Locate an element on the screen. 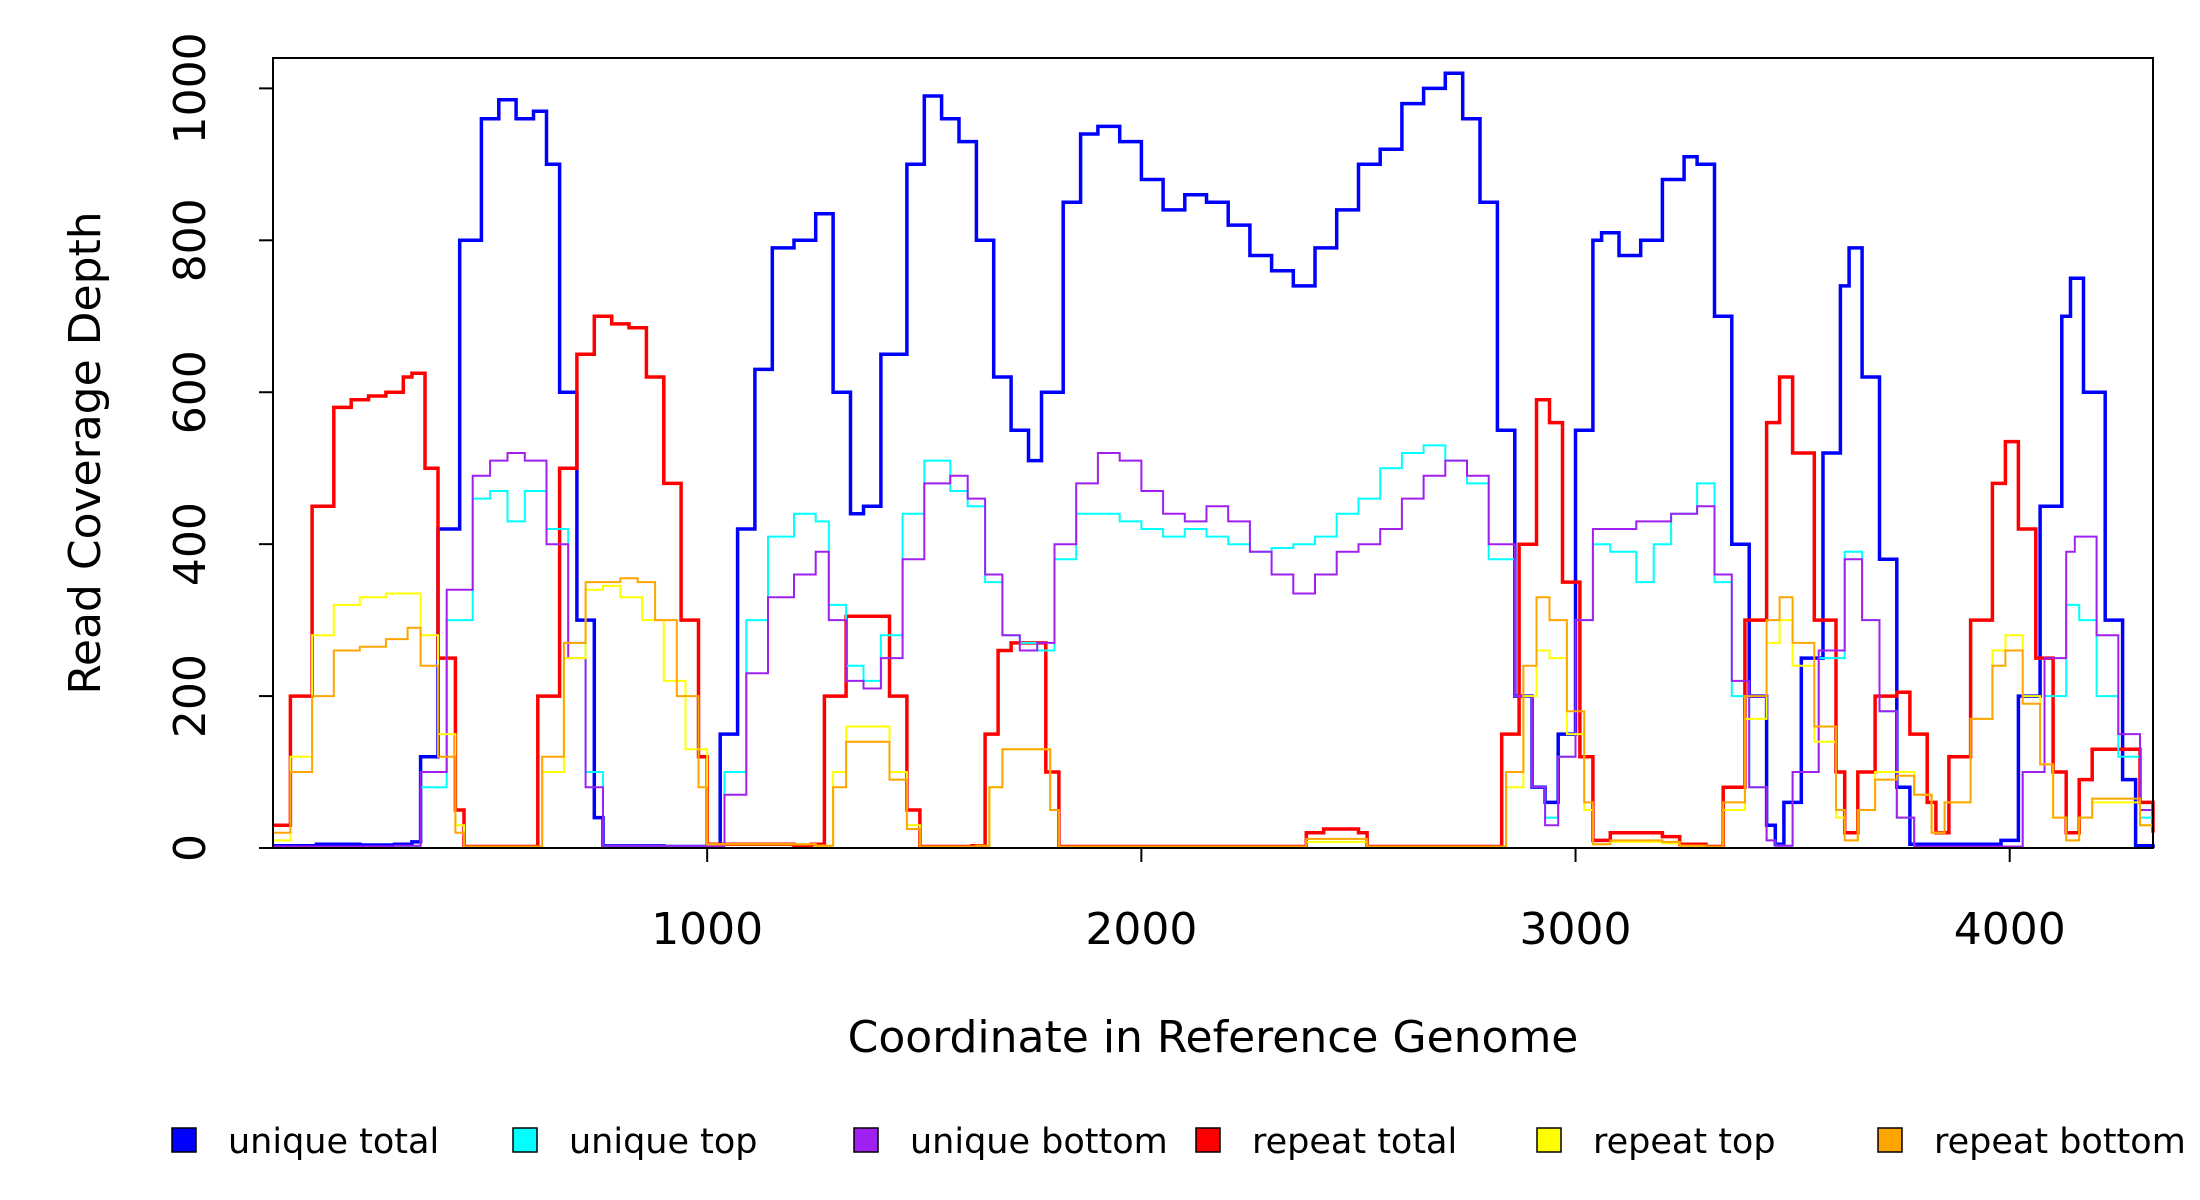 The height and width of the screenshot is (1200, 2200). x-axis-title: Coordinate in Reference Genome is located at coordinates (1213, 1037).